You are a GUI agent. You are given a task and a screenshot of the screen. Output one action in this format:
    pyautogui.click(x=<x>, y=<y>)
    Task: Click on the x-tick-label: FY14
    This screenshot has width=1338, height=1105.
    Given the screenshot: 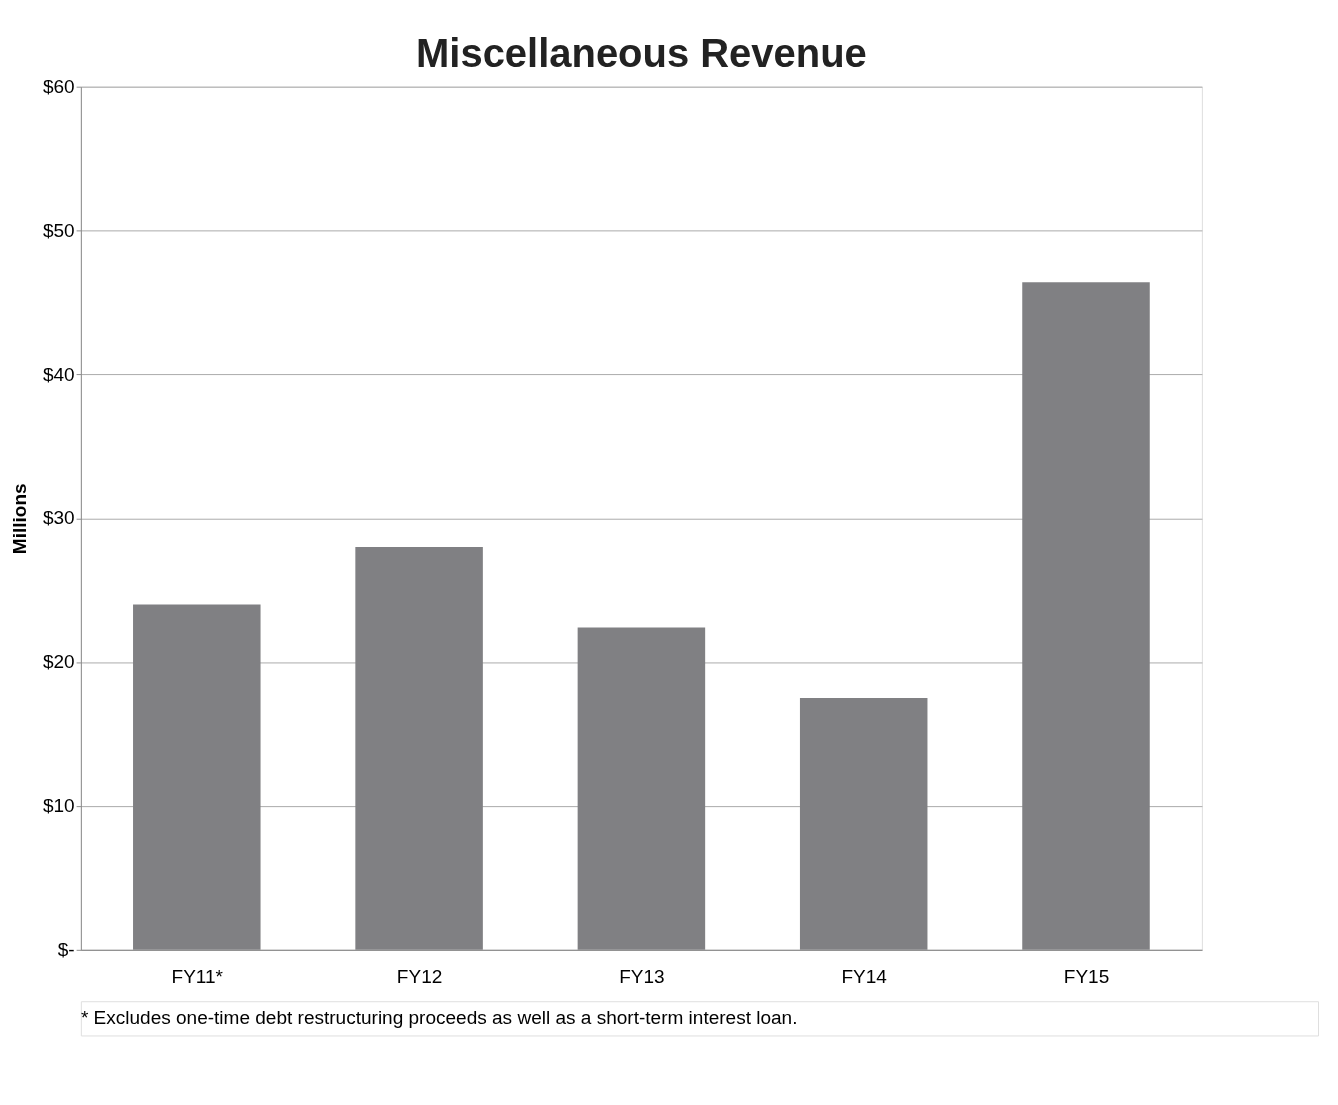 What is the action you would take?
    pyautogui.click(x=864, y=976)
    